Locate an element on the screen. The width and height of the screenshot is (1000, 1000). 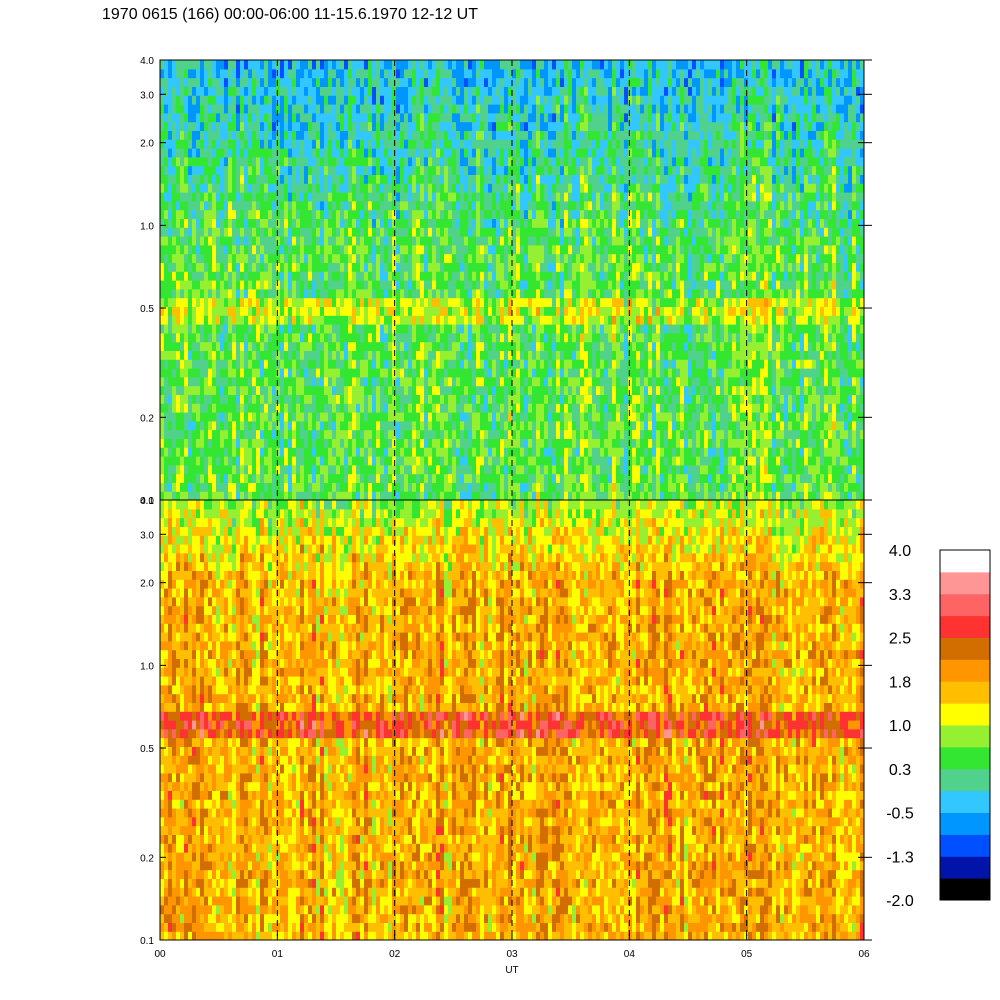
colorbar-label: 0.3 is located at coordinates (900, 770).